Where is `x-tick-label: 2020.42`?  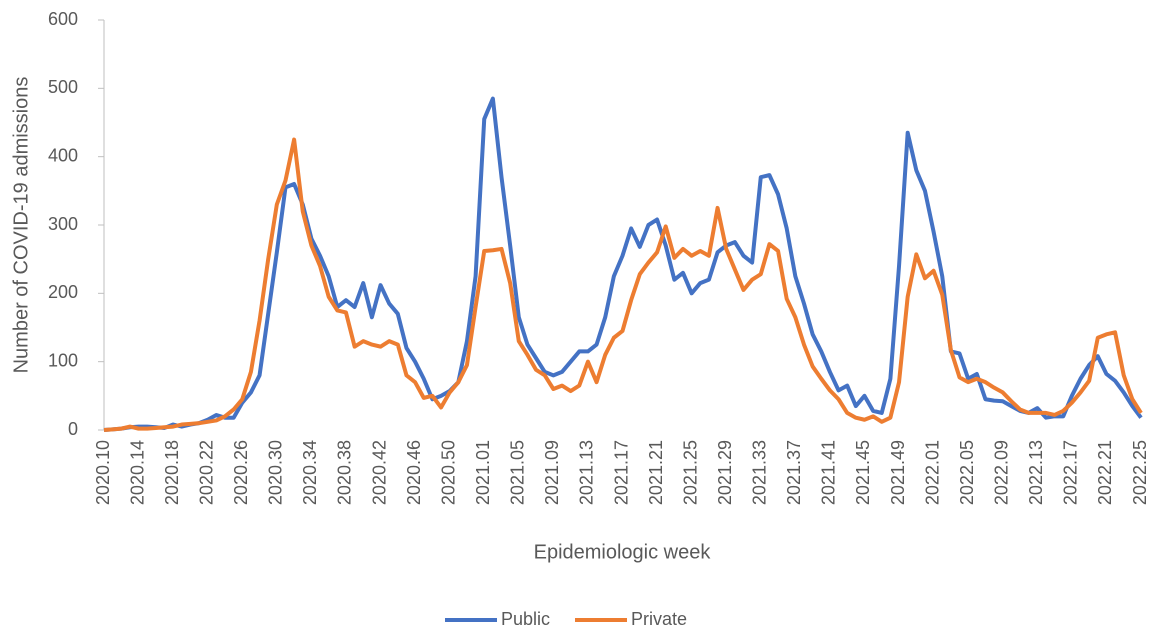 x-tick-label: 2020.42 is located at coordinates (379, 472).